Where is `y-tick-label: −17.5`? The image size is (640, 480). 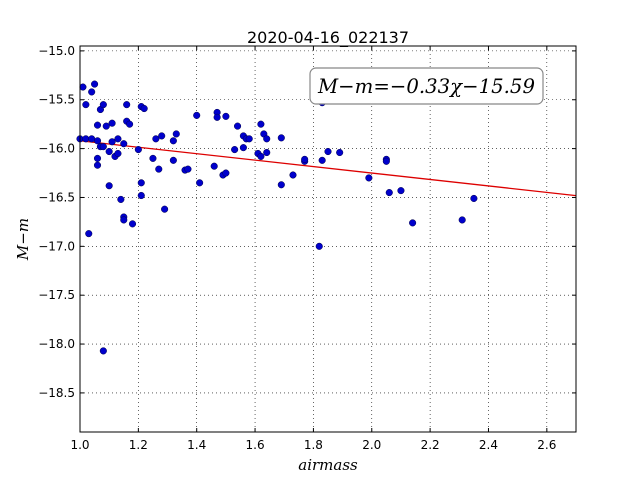 y-tick-label: −17.5 is located at coordinates (56, 295).